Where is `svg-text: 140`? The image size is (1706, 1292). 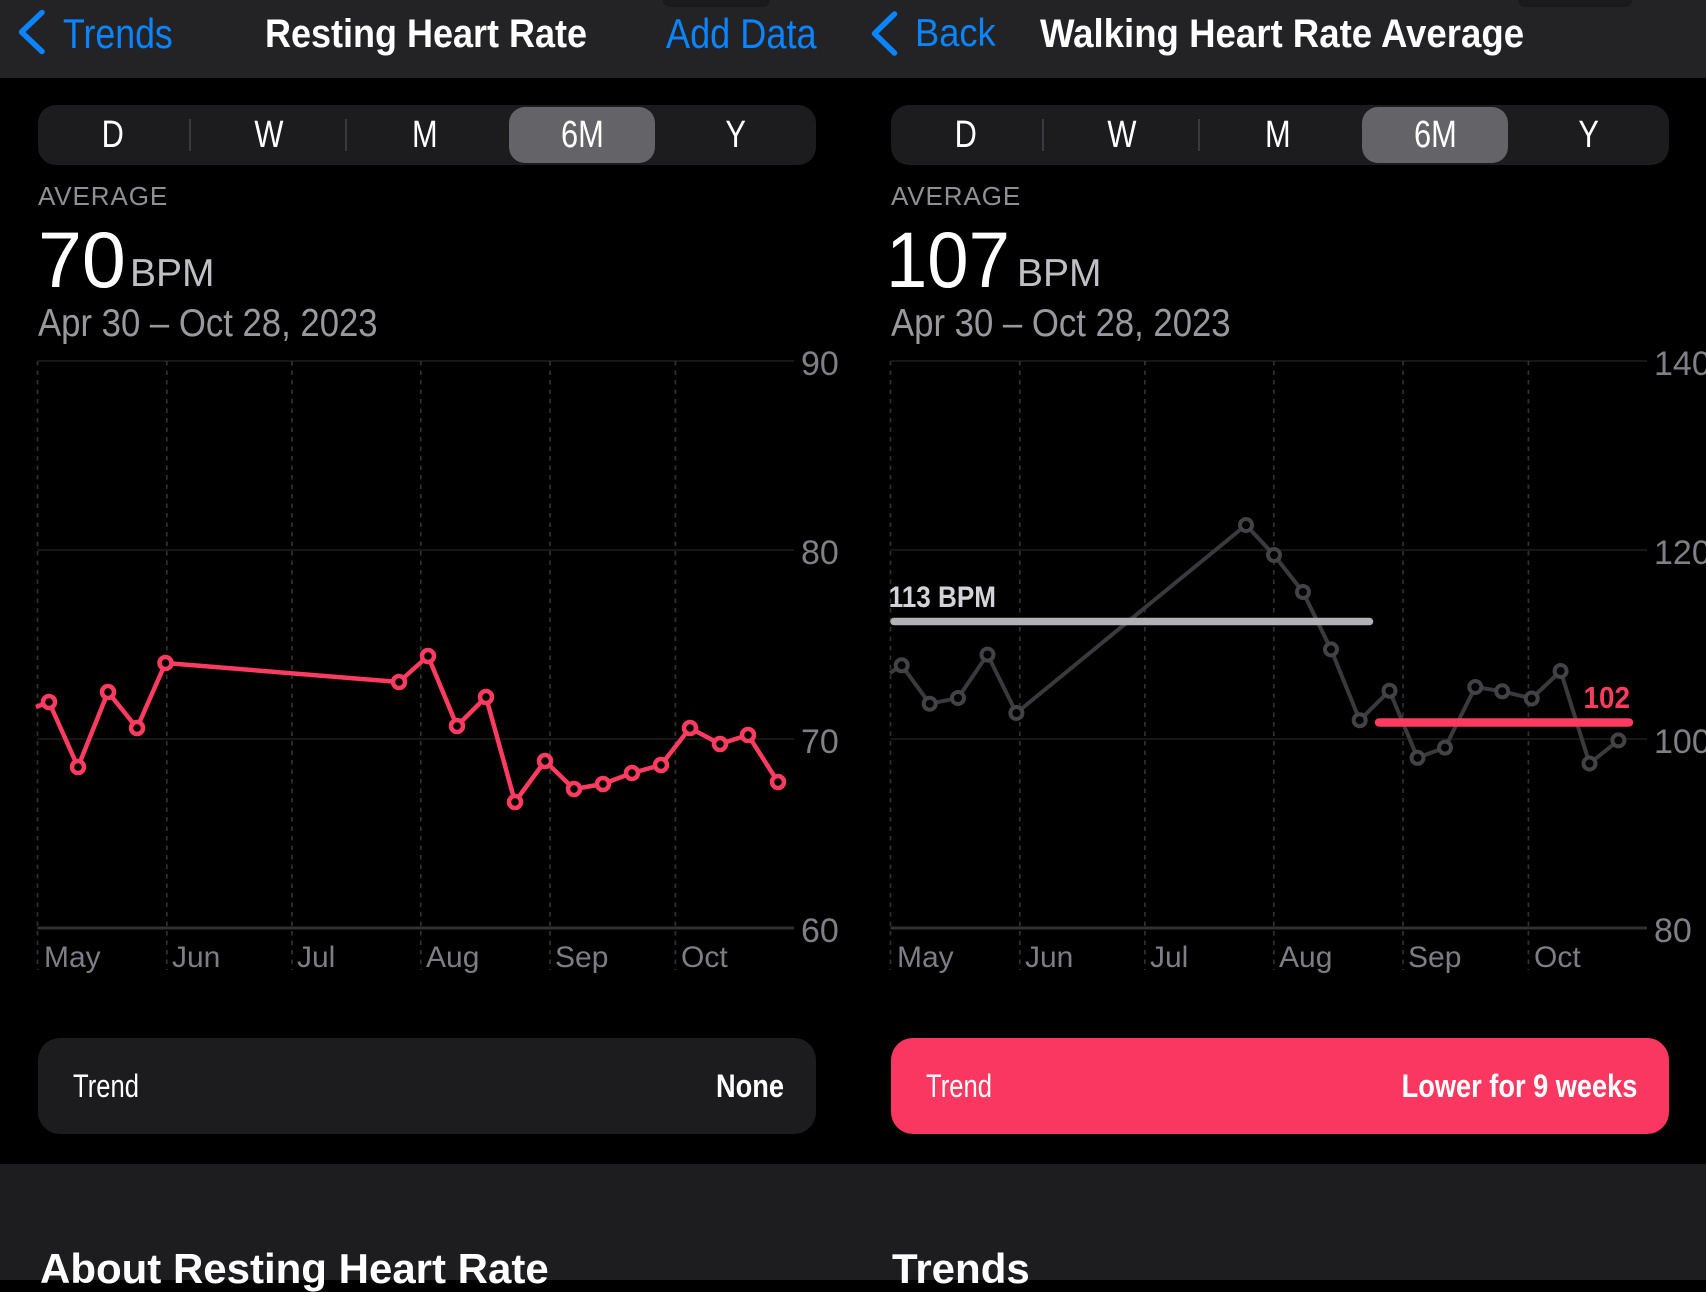
svg-text: 140 is located at coordinates (1680, 364).